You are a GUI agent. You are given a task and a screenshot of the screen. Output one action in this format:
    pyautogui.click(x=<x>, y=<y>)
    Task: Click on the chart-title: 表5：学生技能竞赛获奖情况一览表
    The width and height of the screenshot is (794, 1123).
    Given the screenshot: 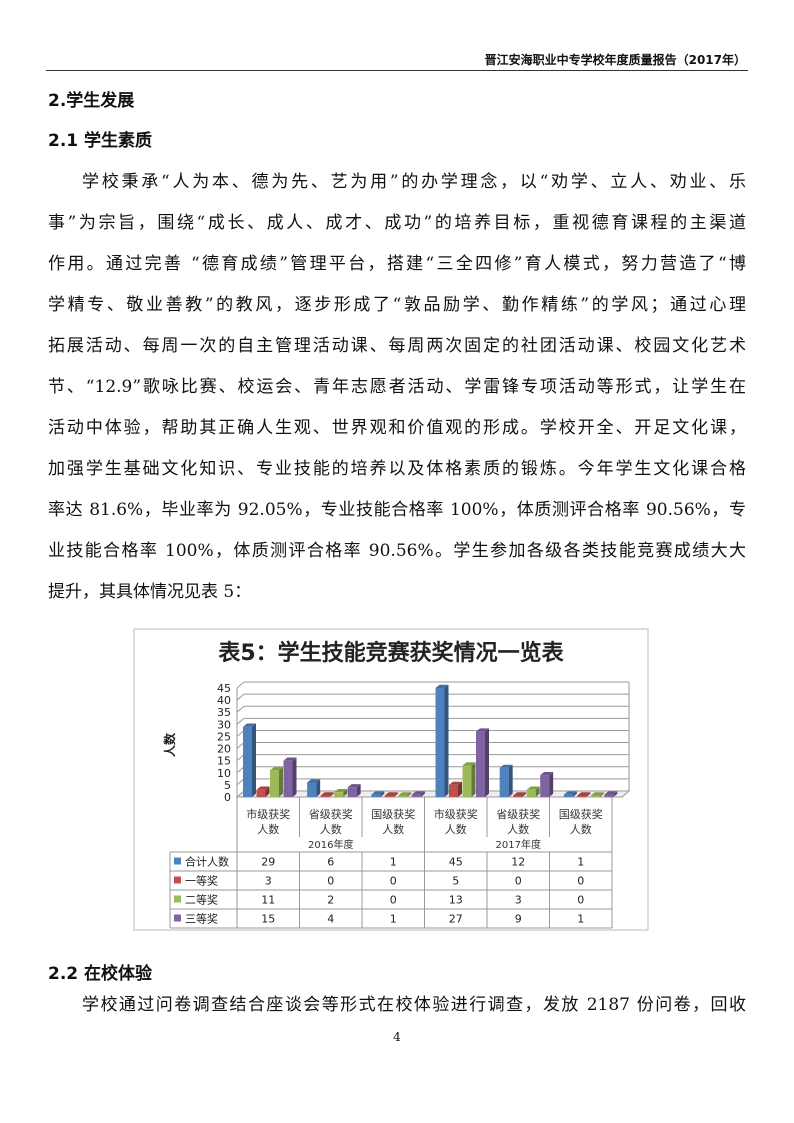 What is the action you would take?
    pyautogui.click(x=391, y=653)
    